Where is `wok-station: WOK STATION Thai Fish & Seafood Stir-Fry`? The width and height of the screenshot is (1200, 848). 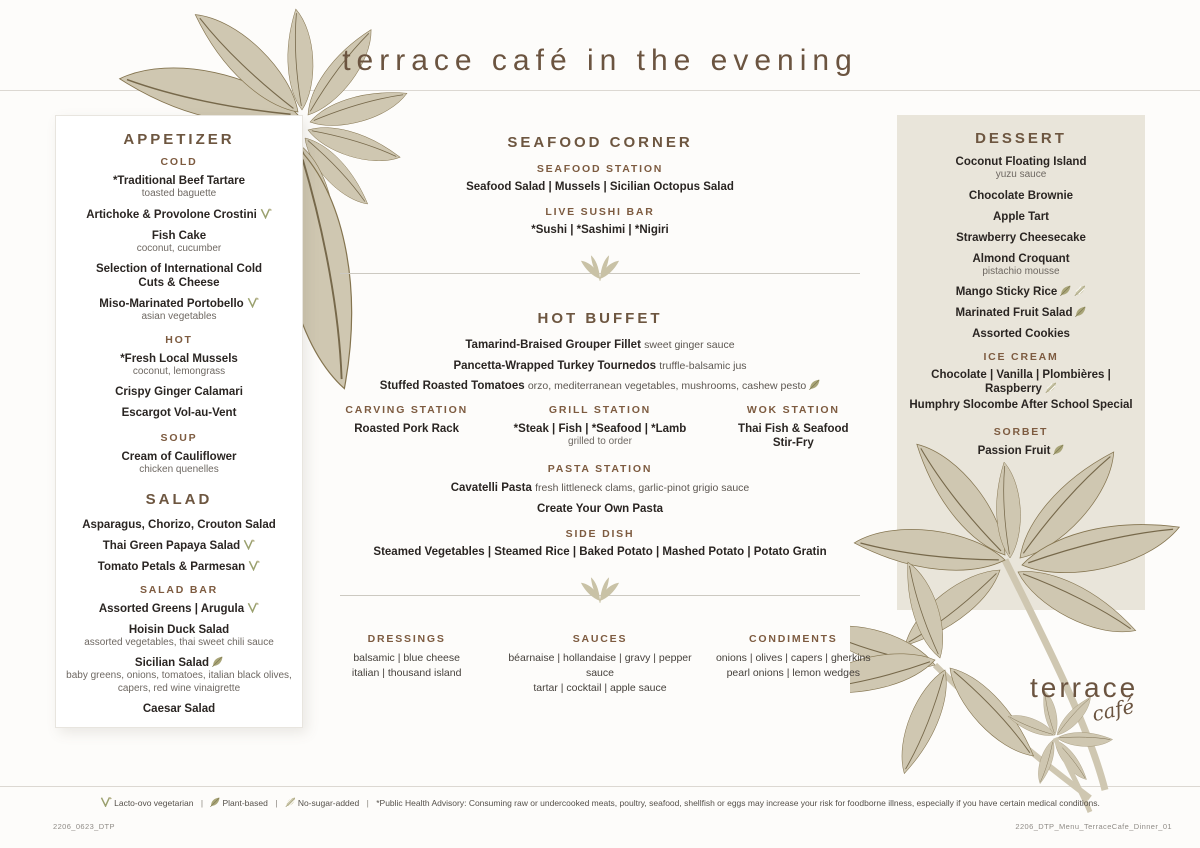
wok-station: WOK STATION Thai Fish & Seafood Stir-Fry is located at coordinates (793, 427).